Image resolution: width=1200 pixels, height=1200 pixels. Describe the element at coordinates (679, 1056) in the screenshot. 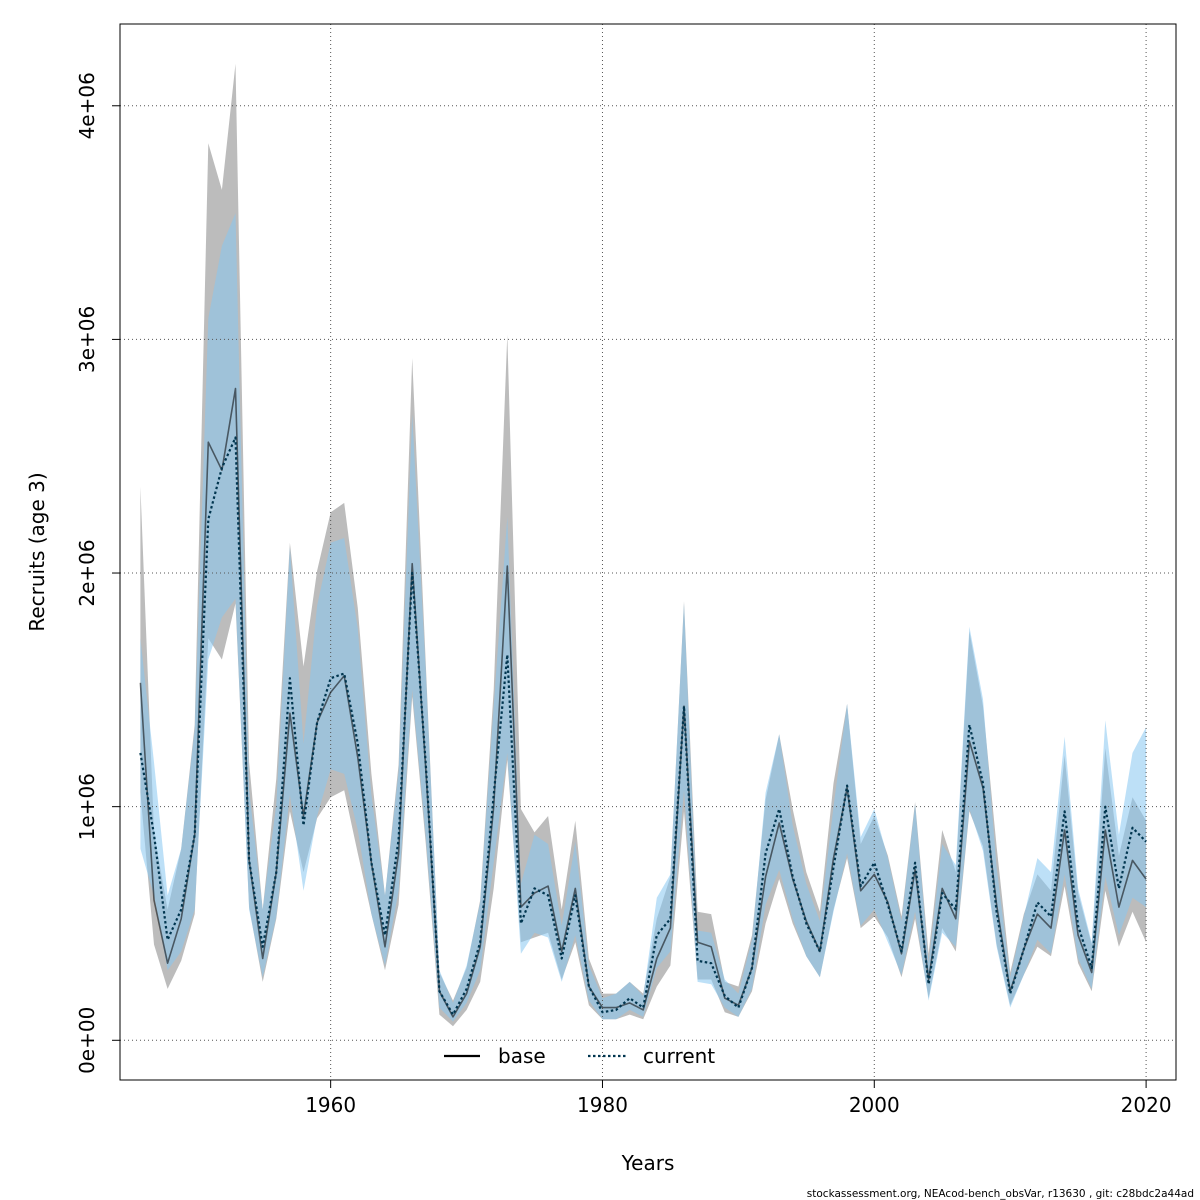

I see `legend-label-current: current` at that location.